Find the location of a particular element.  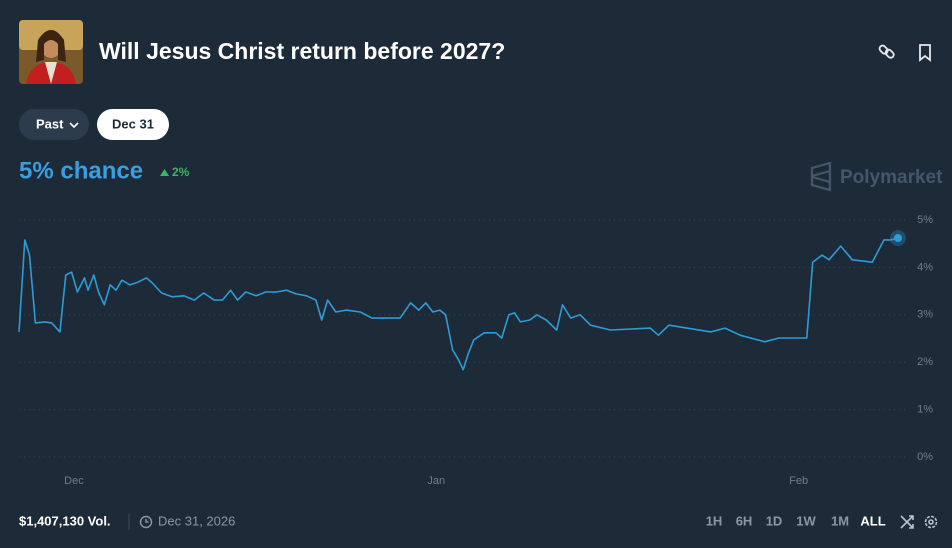

brand-logo is located at coordinates (821, 176).